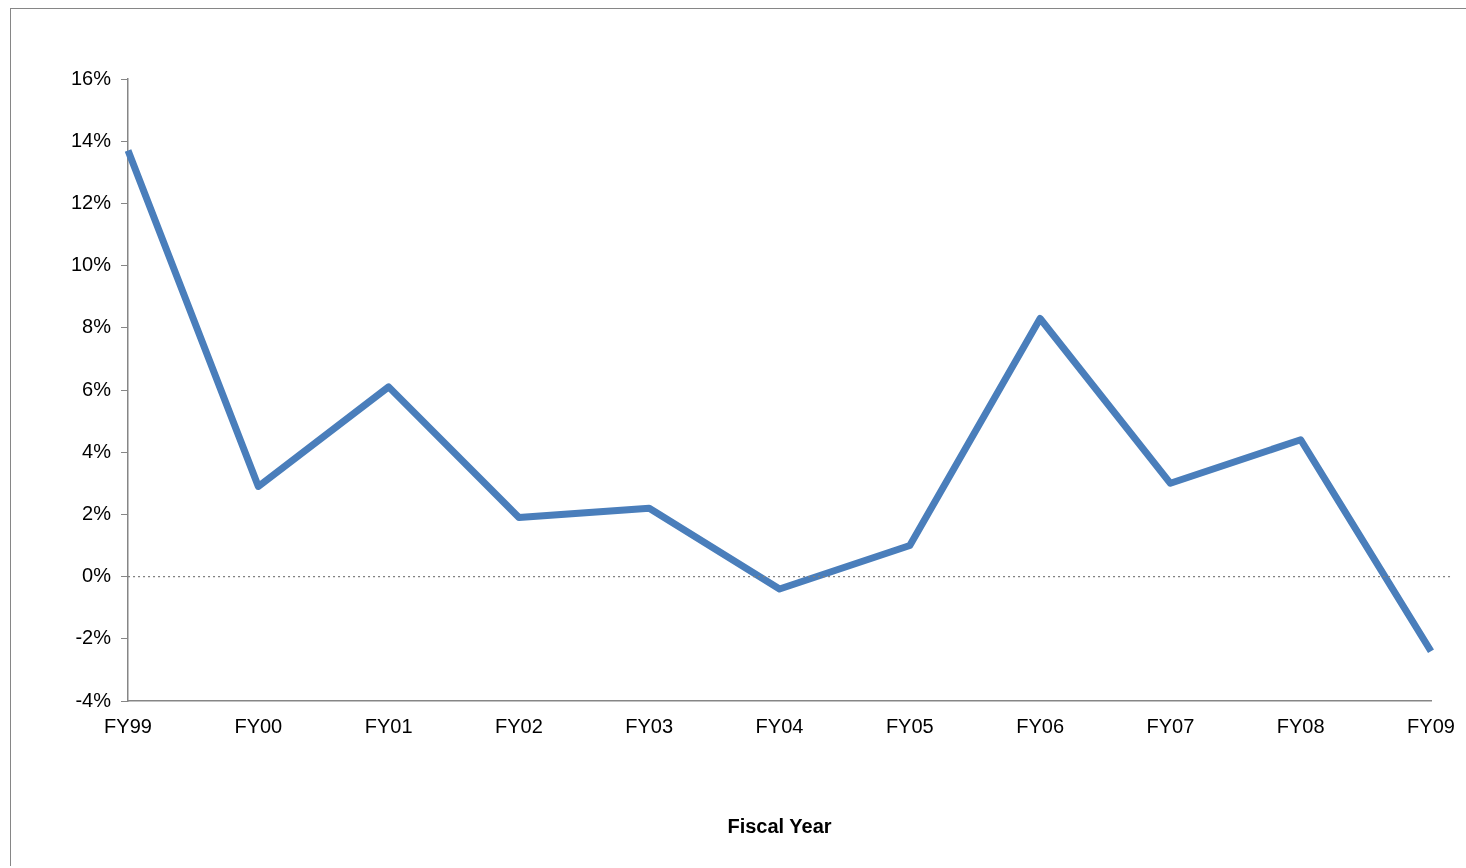 The height and width of the screenshot is (868, 1466). What do you see at coordinates (1431, 725) in the screenshot?
I see `x-tick-label: FY09` at bounding box center [1431, 725].